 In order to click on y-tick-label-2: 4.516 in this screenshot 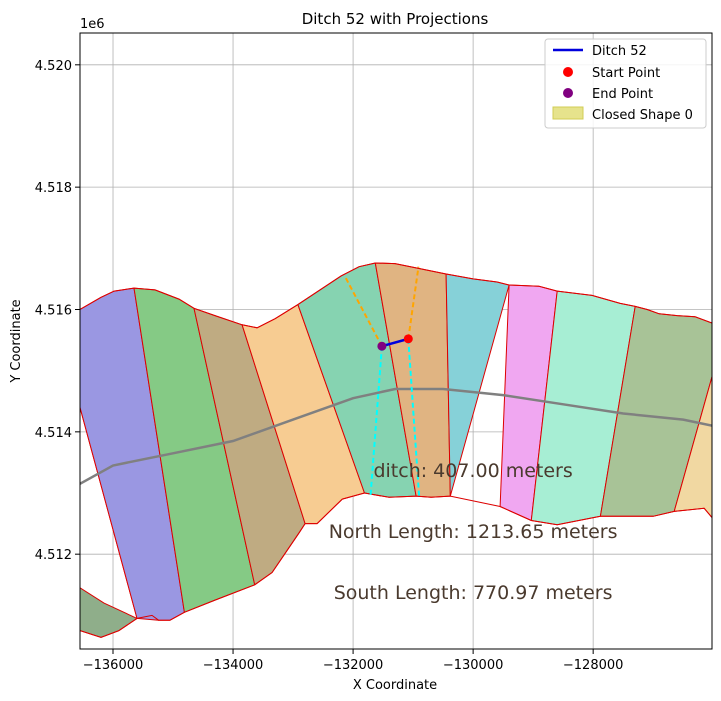, I will do `click(53, 310)`.